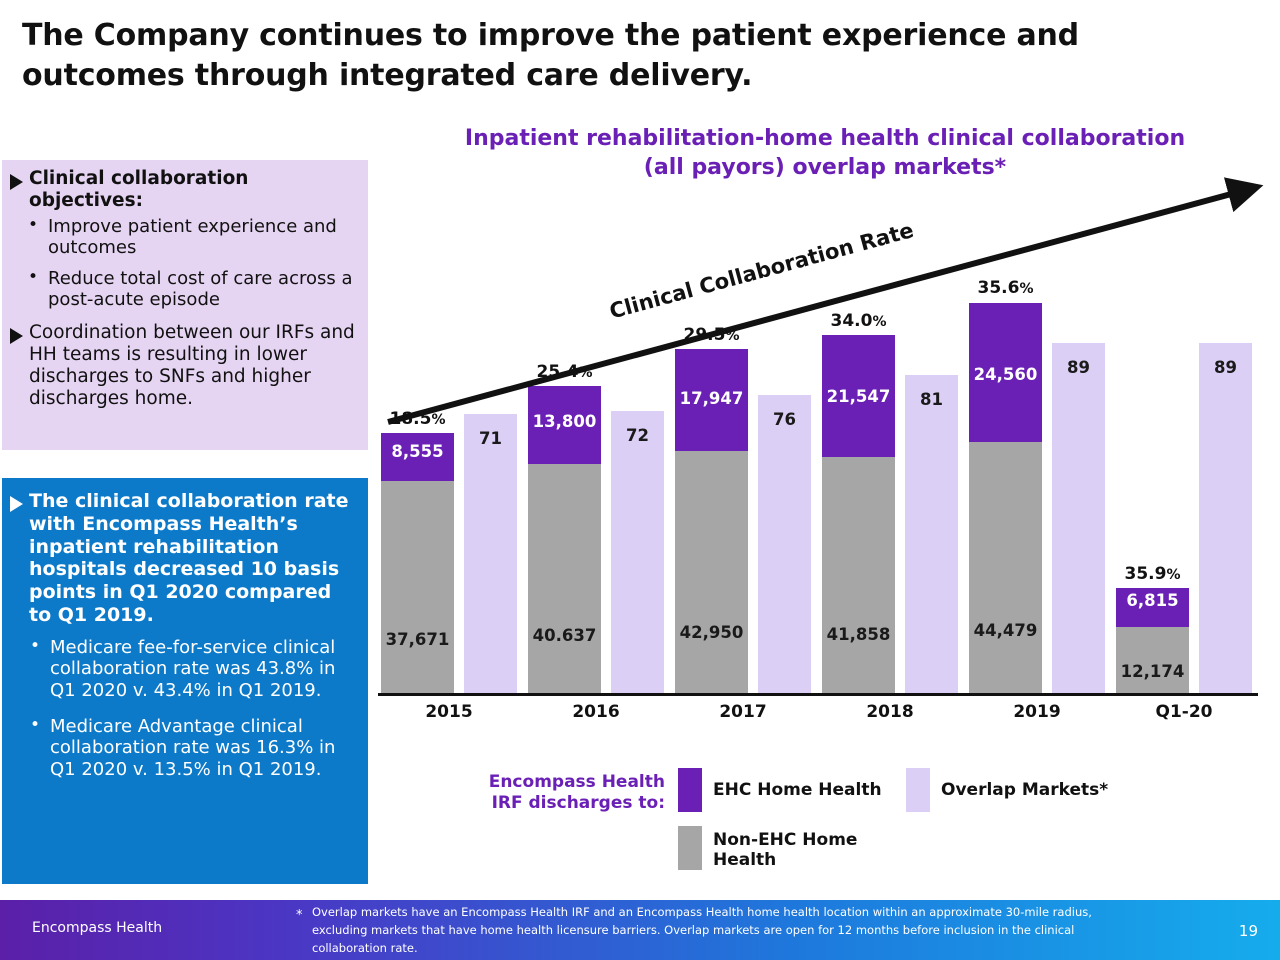  Describe the element at coordinates (1005, 631) in the screenshot. I see `bar-value-label-non-ehc: 44,479` at that location.